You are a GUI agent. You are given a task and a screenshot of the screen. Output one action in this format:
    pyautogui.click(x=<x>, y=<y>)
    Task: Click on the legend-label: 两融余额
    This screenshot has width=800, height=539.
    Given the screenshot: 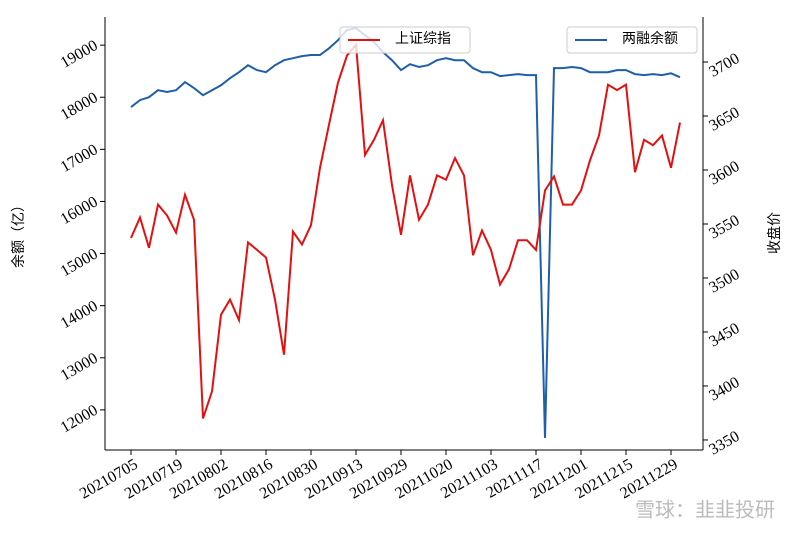 What is the action you would take?
    pyautogui.click(x=650, y=38)
    